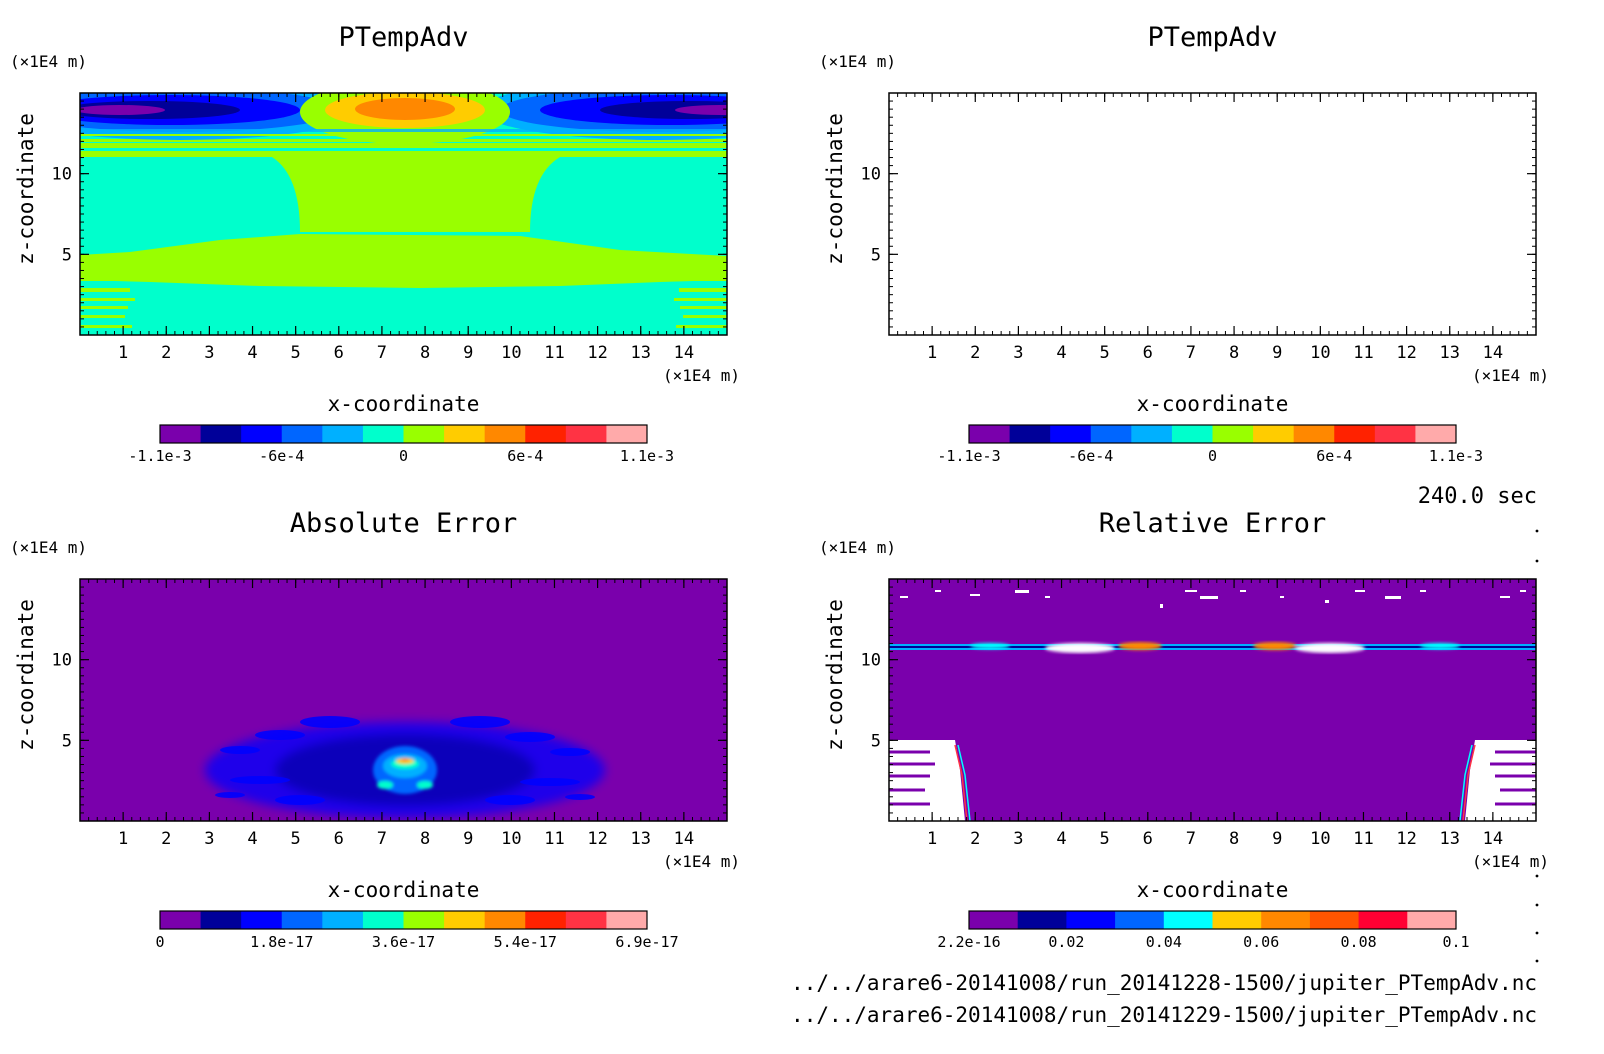 The height and width of the screenshot is (1054, 1604). What do you see at coordinates (281, 942) in the screenshot?
I see `colorbar-tick-label: 1.8e-17` at bounding box center [281, 942].